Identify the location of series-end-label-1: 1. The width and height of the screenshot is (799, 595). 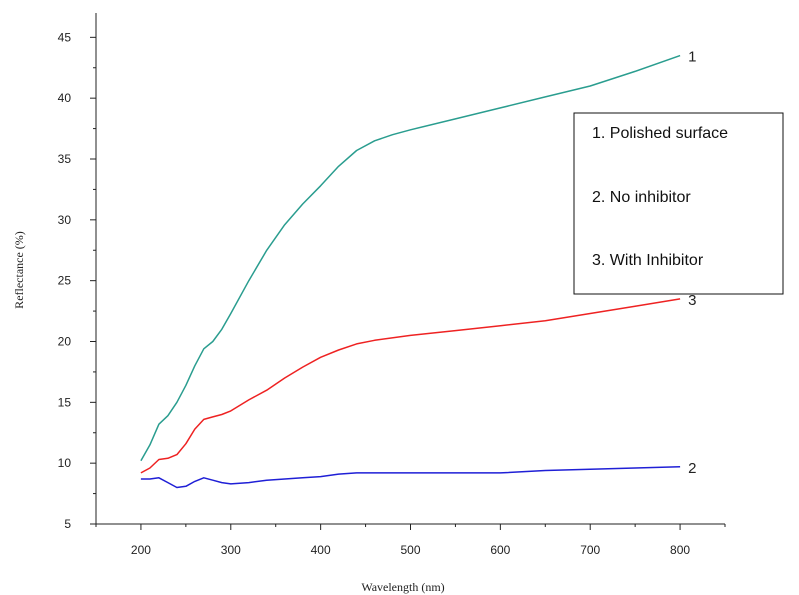
(692, 57).